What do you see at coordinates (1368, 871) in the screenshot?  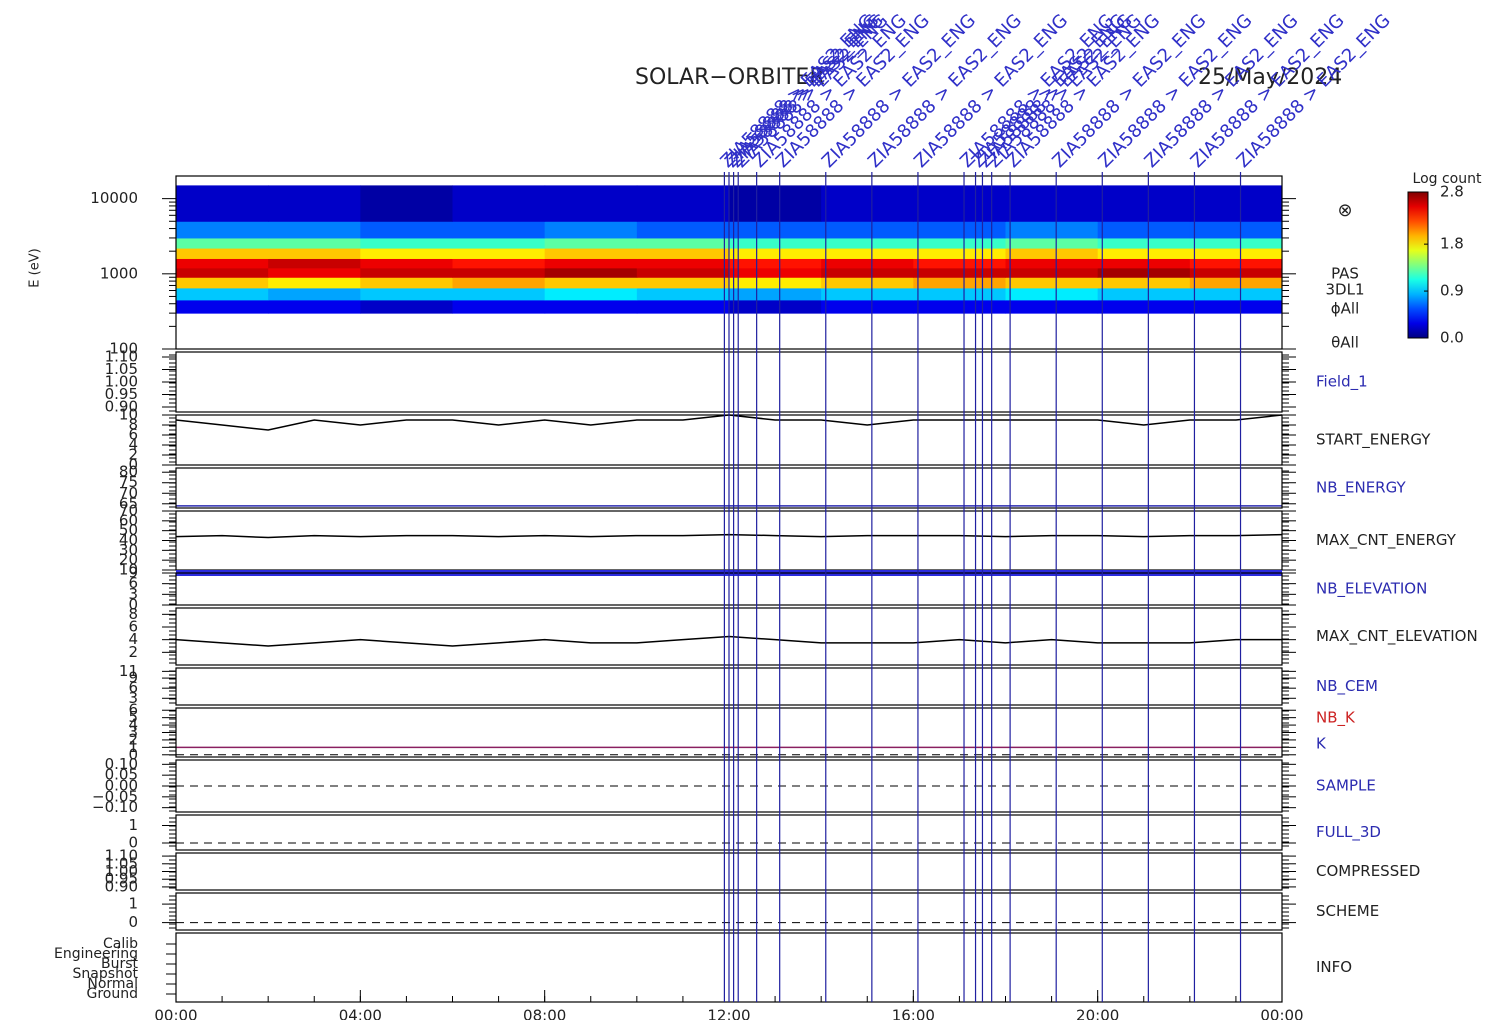 I see `panel-label: COMPRESSED` at bounding box center [1368, 871].